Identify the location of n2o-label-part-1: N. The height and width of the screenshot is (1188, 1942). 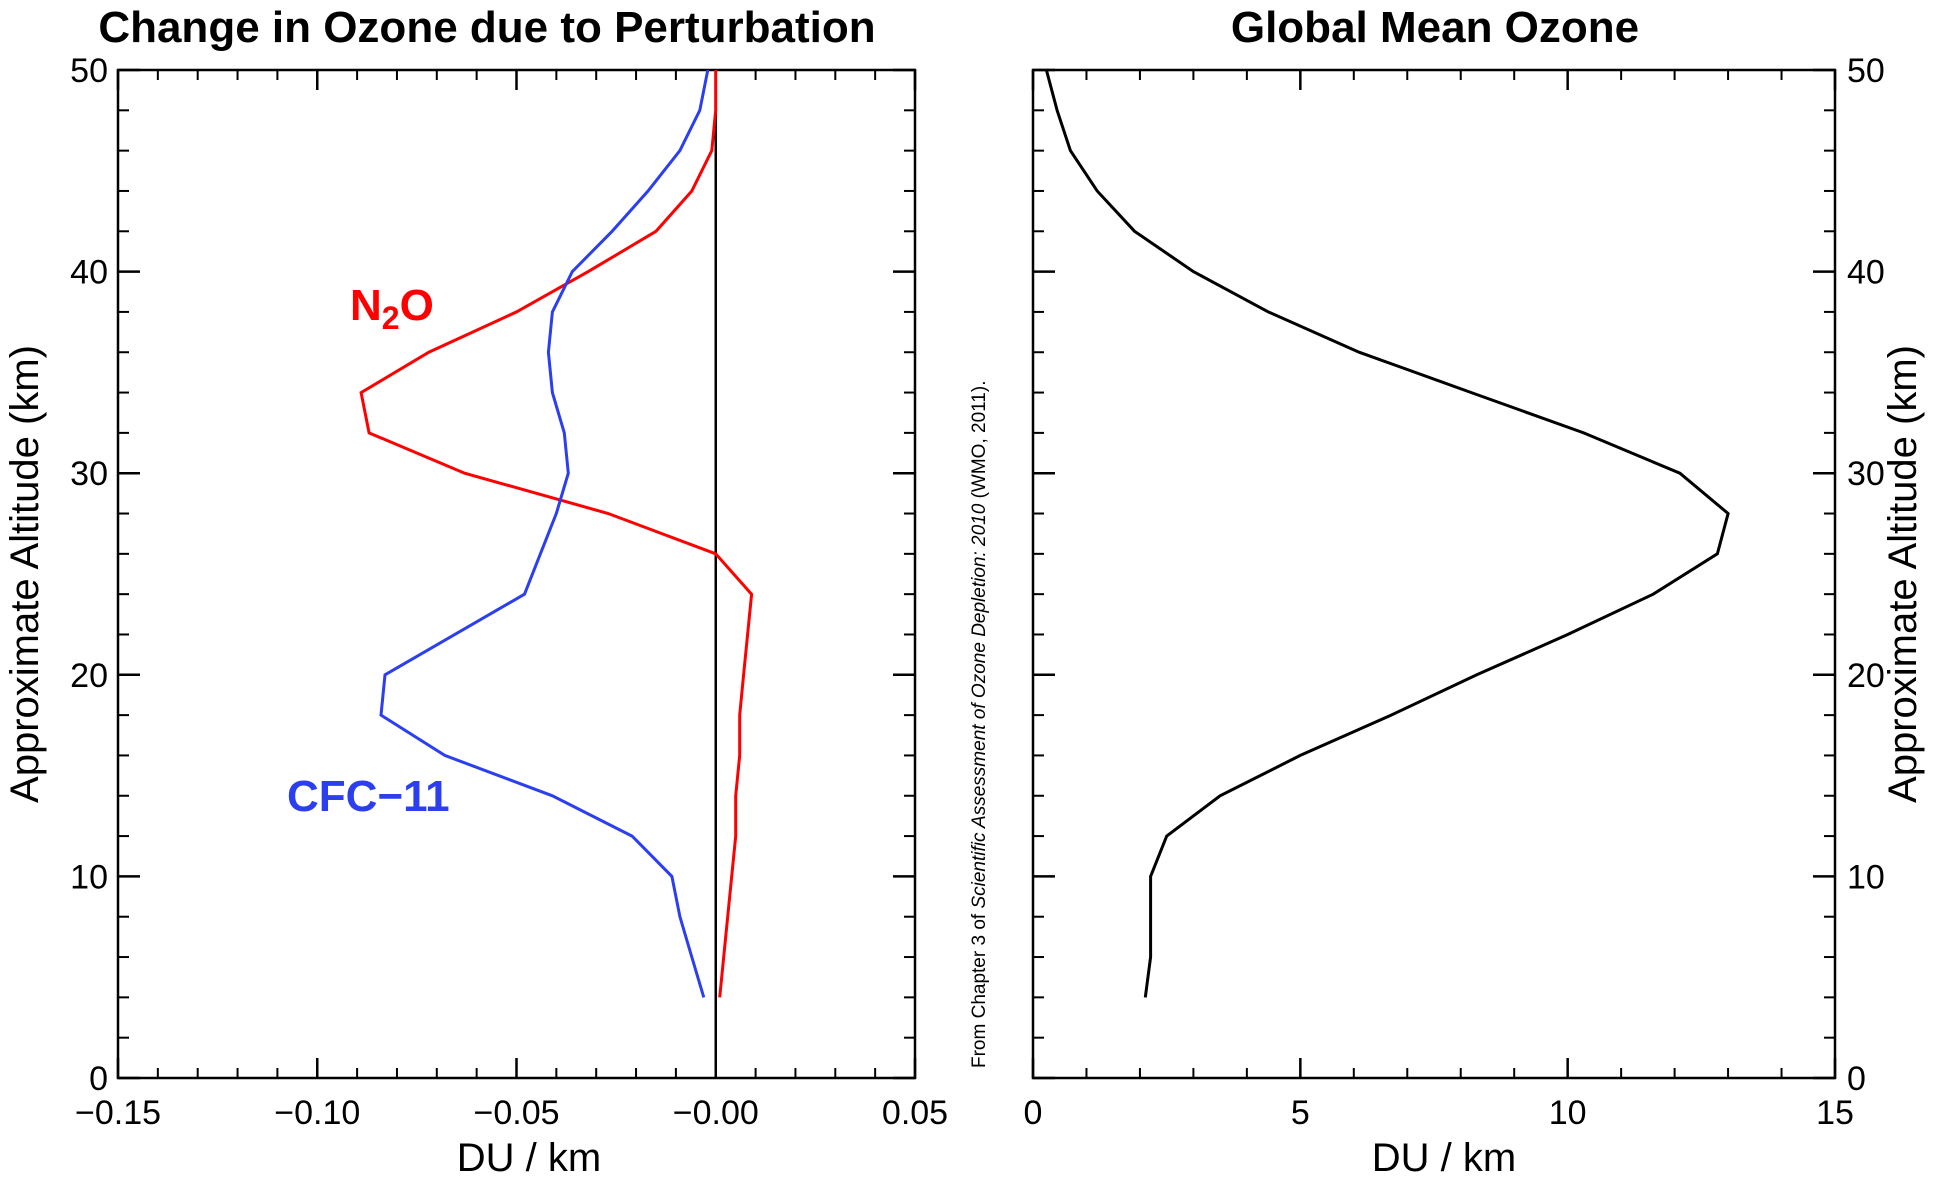
(366, 305).